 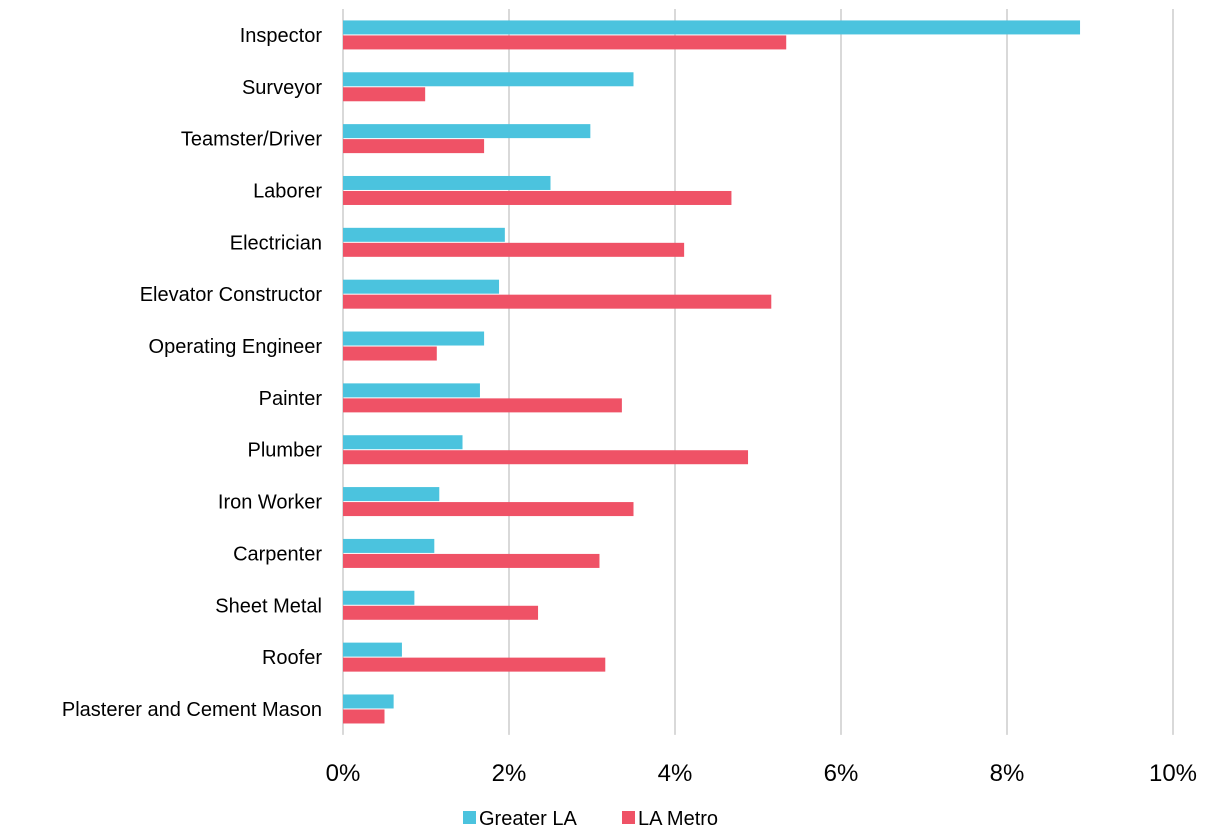 I want to click on category-label: Roofer, so click(x=292, y=658).